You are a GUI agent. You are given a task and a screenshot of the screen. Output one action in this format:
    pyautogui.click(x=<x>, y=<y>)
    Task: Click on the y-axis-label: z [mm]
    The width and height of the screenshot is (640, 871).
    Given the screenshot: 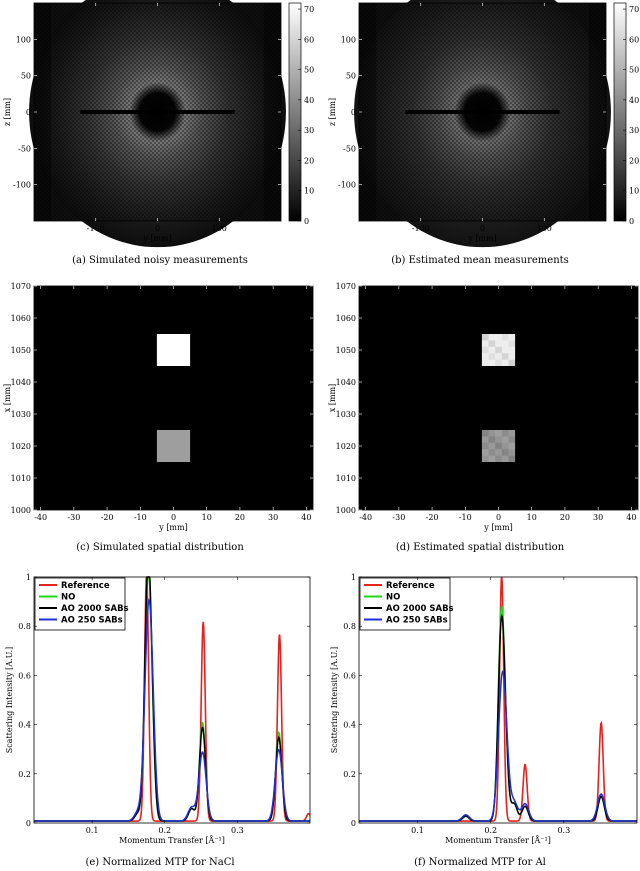 What is the action you would take?
    pyautogui.click(x=7, y=112)
    